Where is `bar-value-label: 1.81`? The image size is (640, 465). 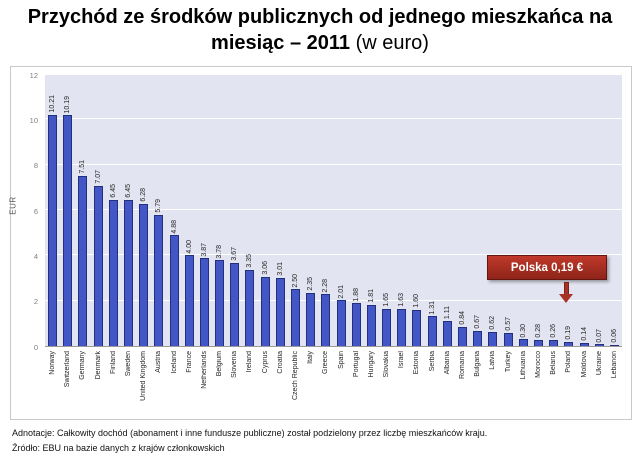 bar-value-label: 1.81 is located at coordinates (371, 296).